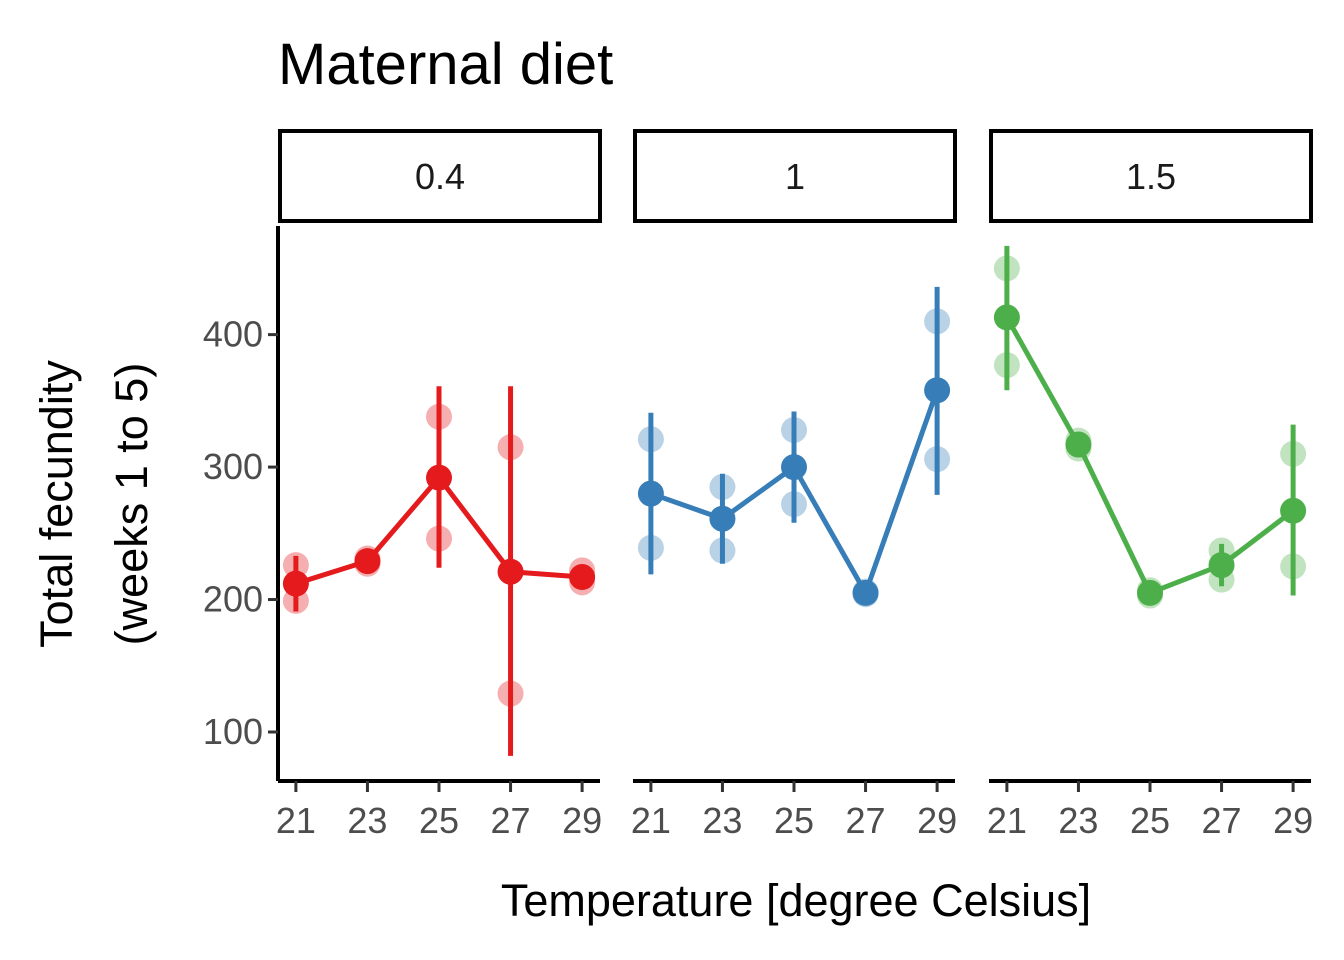 Image resolution: width=1344 pixels, height=960 pixels. I want to click on facet-strip-label: 1, so click(795, 176).